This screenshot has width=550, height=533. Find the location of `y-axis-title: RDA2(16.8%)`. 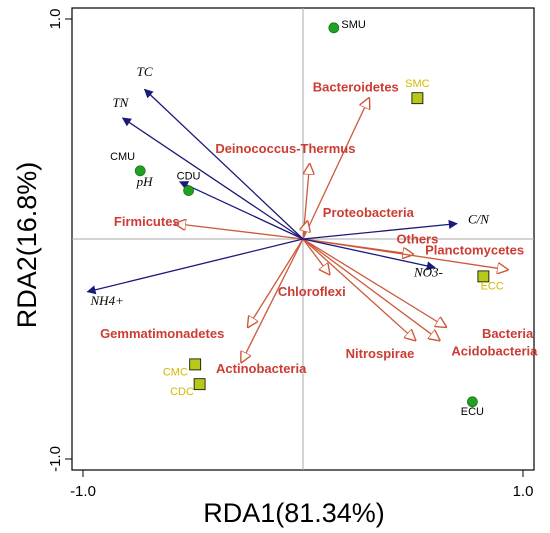

y-axis-title: RDA2(16.8%) is located at coordinates (27, 245).